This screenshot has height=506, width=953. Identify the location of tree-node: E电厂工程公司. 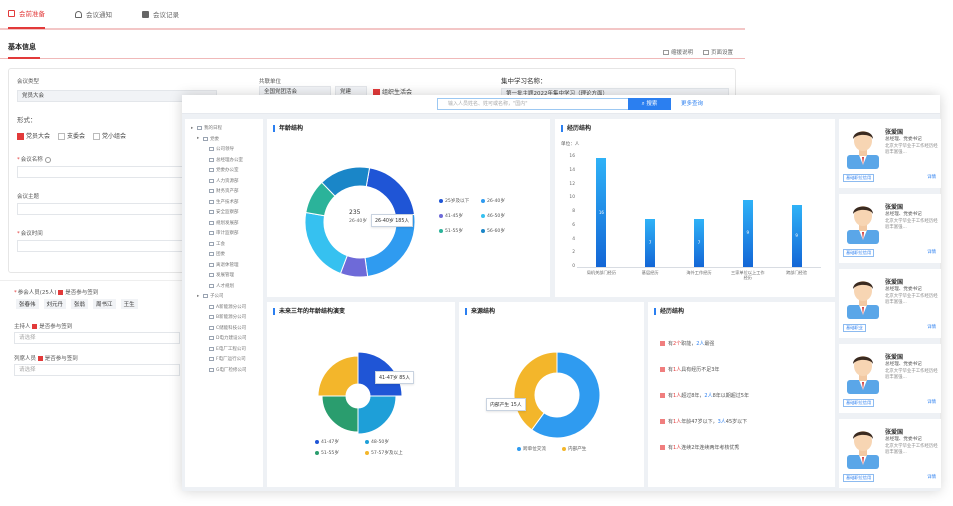
(224, 349).